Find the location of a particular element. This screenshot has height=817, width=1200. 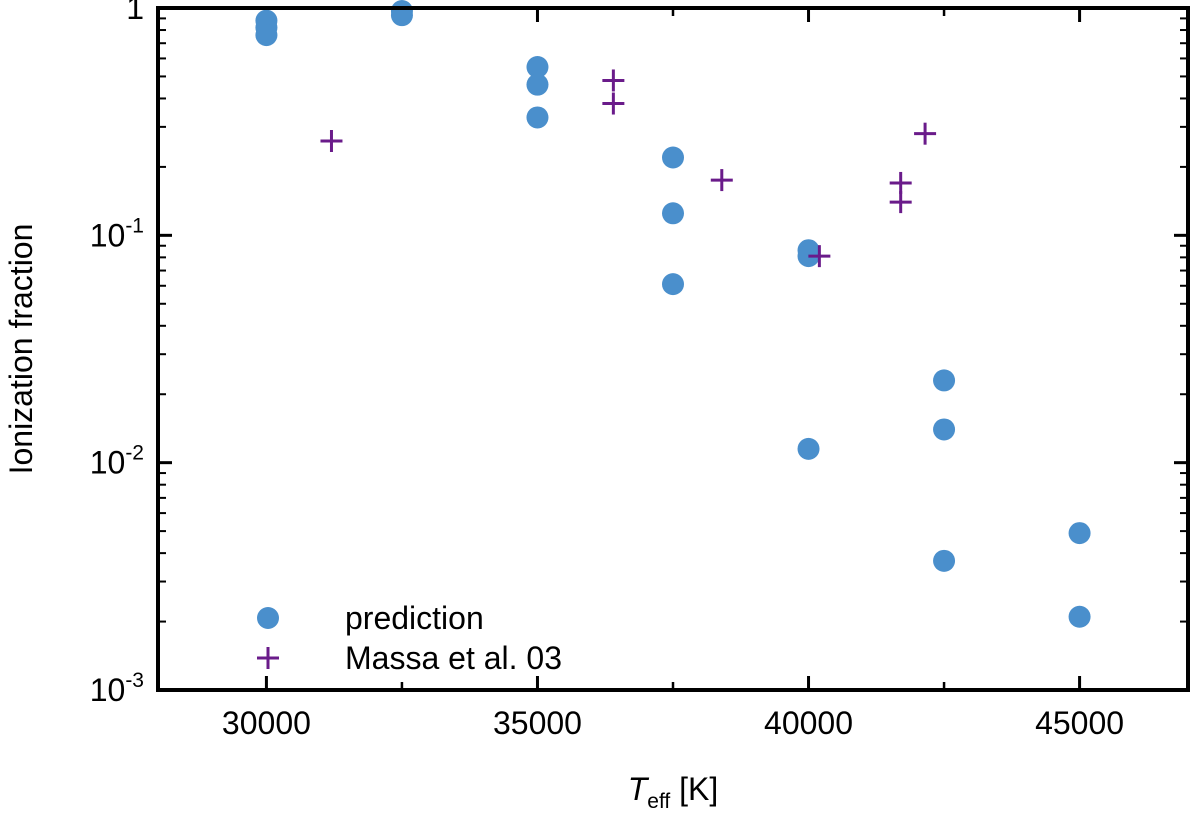

x-axis-label-unit: [K] is located at coordinates (694, 789).